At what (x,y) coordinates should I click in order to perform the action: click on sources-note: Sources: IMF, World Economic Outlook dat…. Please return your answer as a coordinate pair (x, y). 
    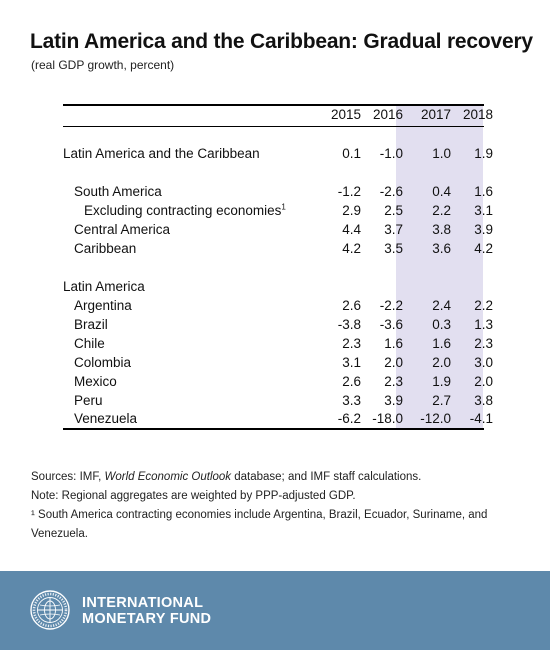
    Looking at the image, I should click on (226, 477).